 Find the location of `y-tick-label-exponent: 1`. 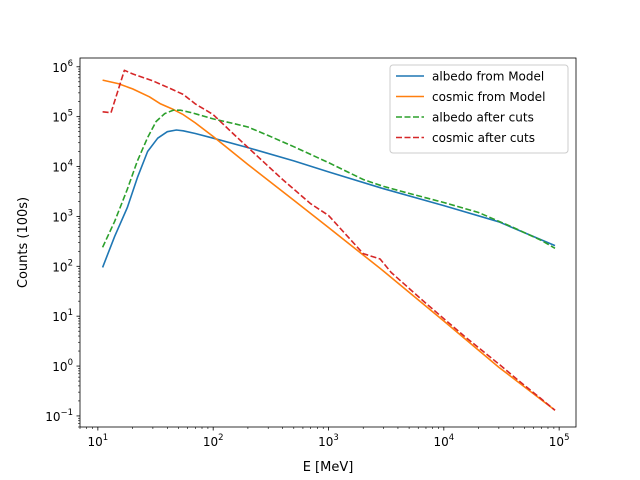

y-tick-label-exponent: 1 is located at coordinates (70, 313).